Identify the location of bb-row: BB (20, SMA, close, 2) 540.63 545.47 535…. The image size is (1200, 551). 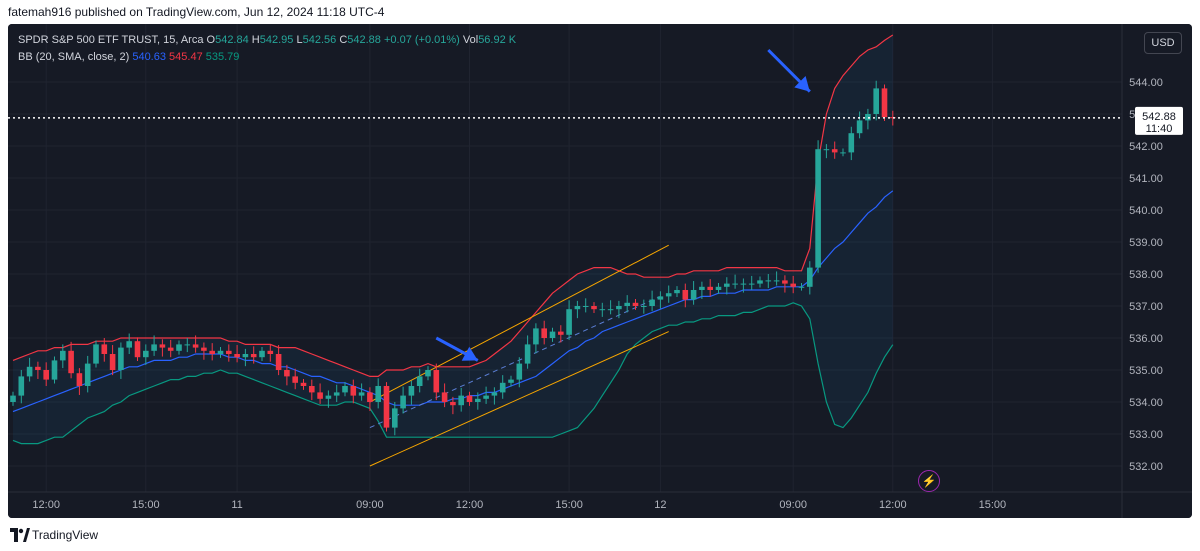
(267, 57).